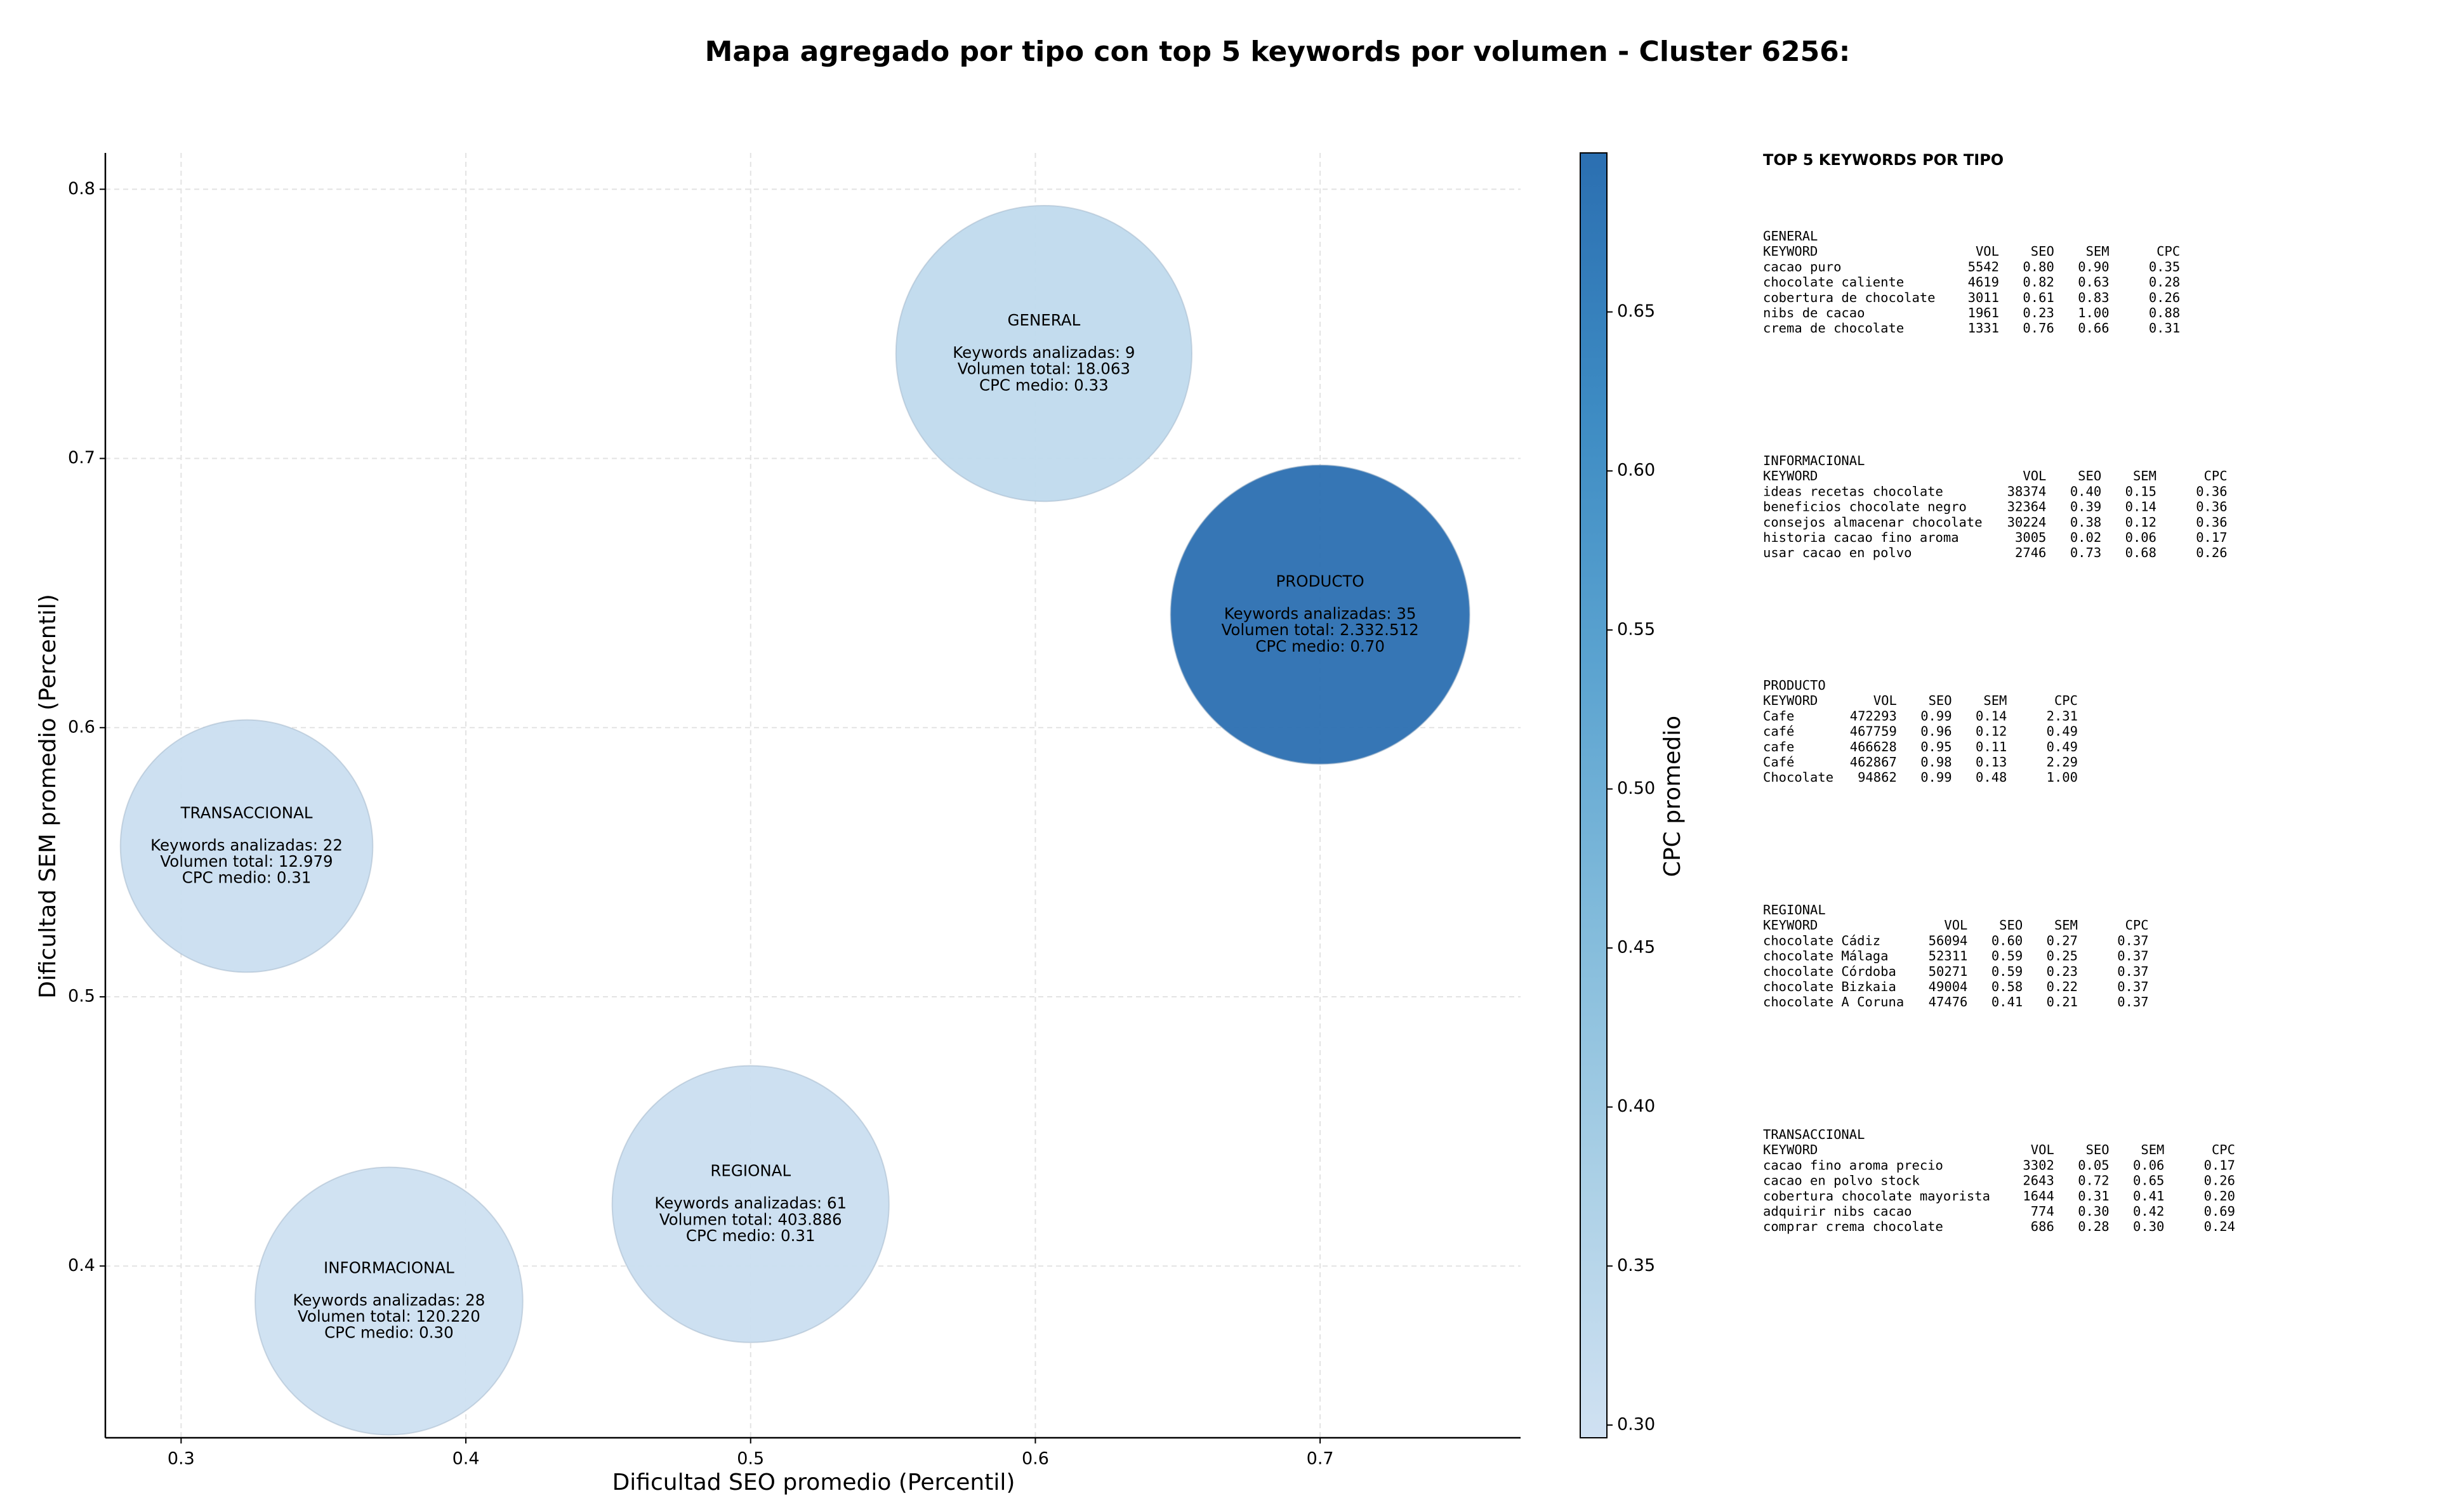 The image size is (2437, 1512). What do you see at coordinates (2093, 298) in the screenshot?
I see `table-cell: 0.83` at bounding box center [2093, 298].